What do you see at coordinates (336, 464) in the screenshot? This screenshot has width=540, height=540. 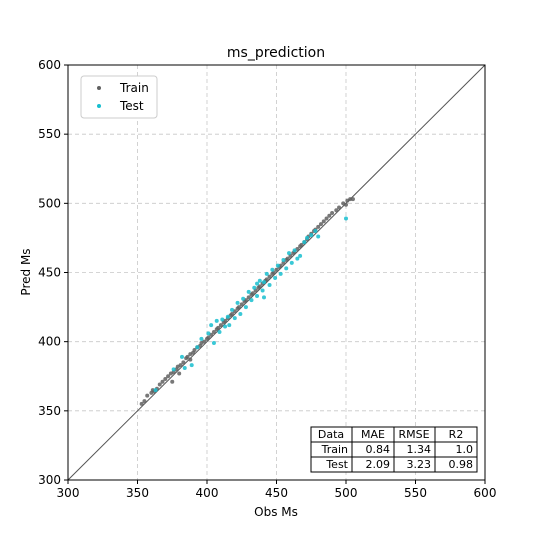 I see `table-cell-test-label: Test` at bounding box center [336, 464].